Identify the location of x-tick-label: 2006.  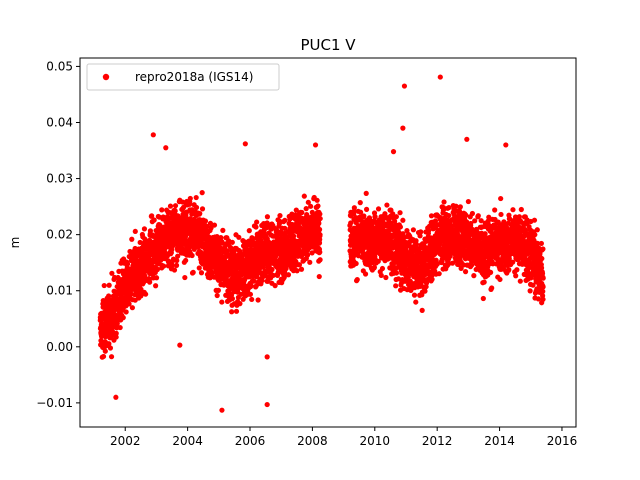
(250, 441).